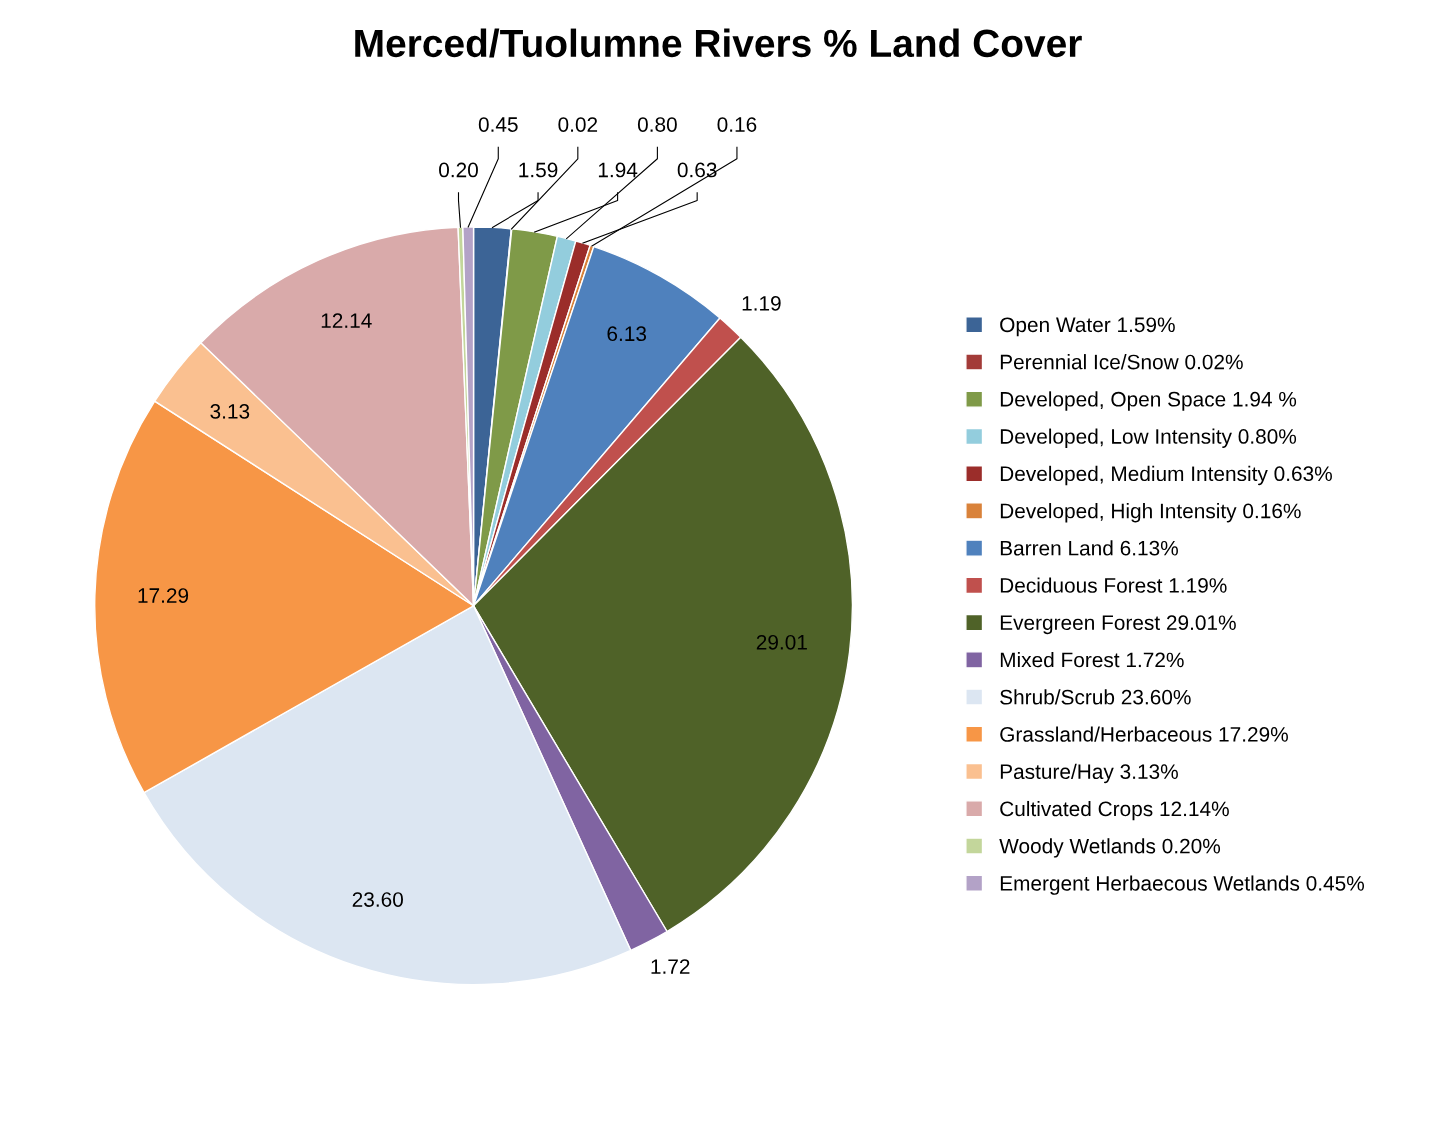 The height and width of the screenshot is (1143, 1435). What do you see at coordinates (230, 411) in the screenshot?
I see `data-label: 3.13` at bounding box center [230, 411].